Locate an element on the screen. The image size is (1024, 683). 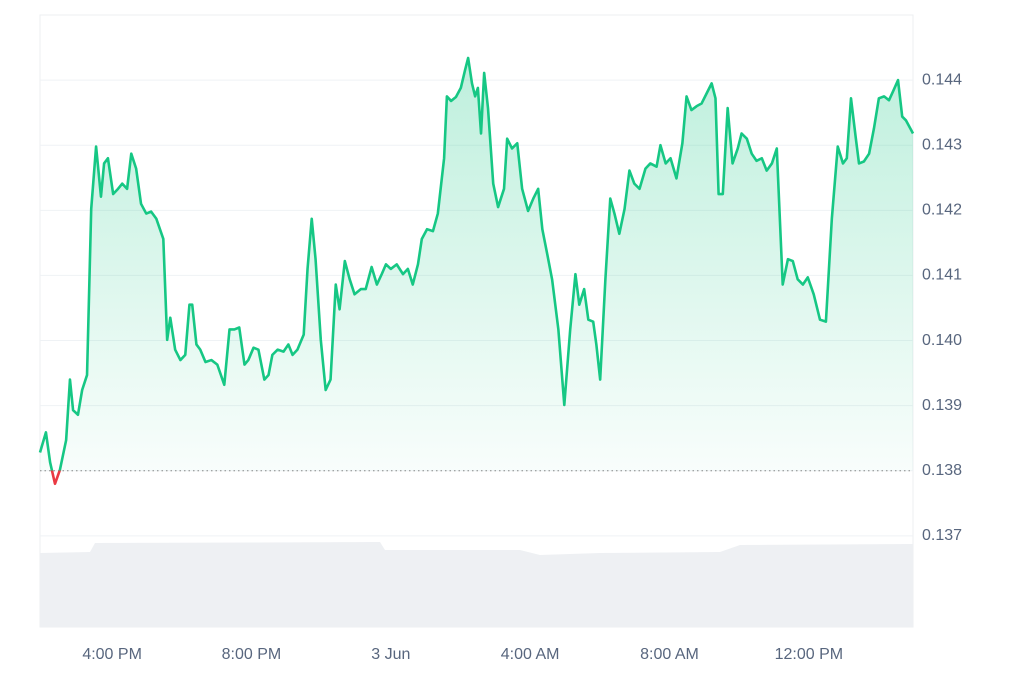
y-tick-label: 0.138 is located at coordinates (942, 470).